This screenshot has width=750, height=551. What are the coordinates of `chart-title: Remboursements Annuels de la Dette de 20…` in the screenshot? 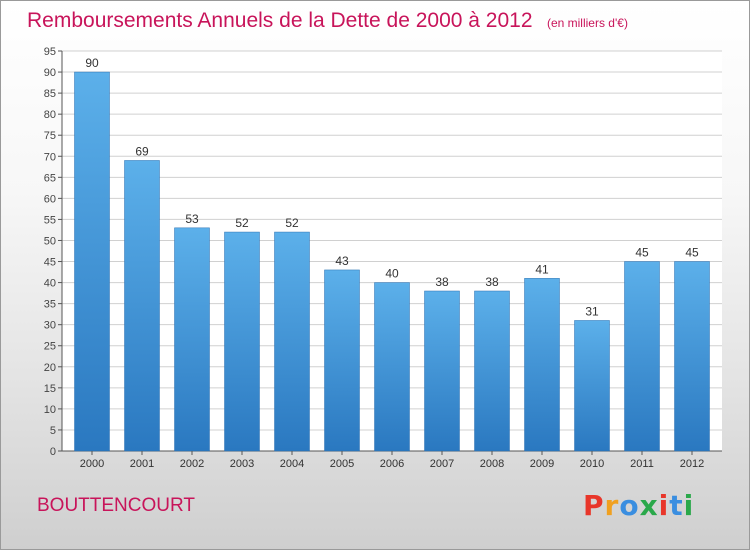 It's located at (327, 21).